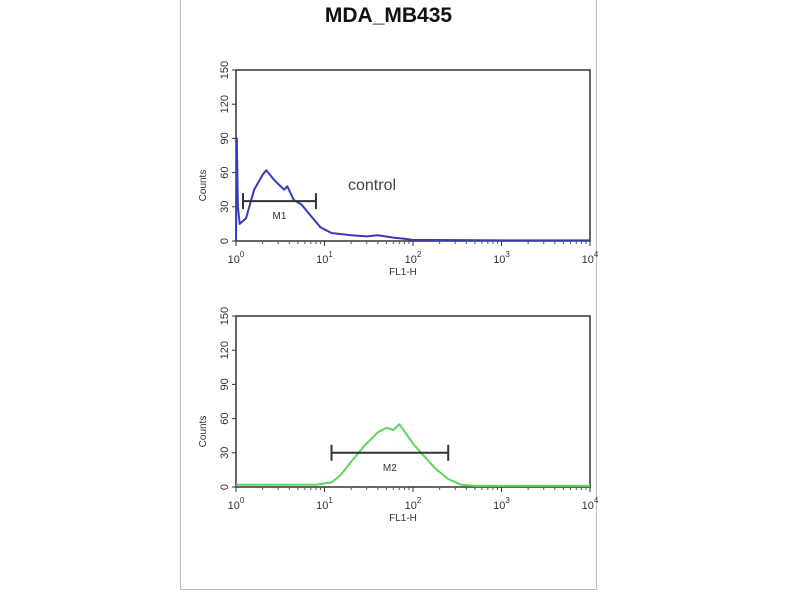 The image size is (800, 600). What do you see at coordinates (280, 216) in the screenshot?
I see `gate-marker-label: M1` at bounding box center [280, 216].